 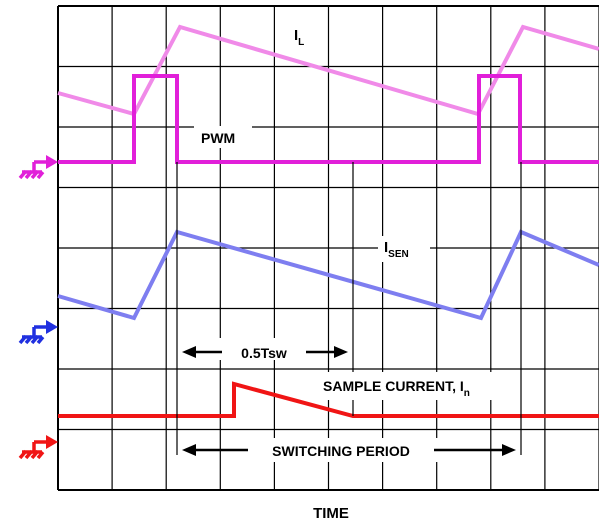 I want to click on period-arrowhead-right, so click(x=509, y=450).